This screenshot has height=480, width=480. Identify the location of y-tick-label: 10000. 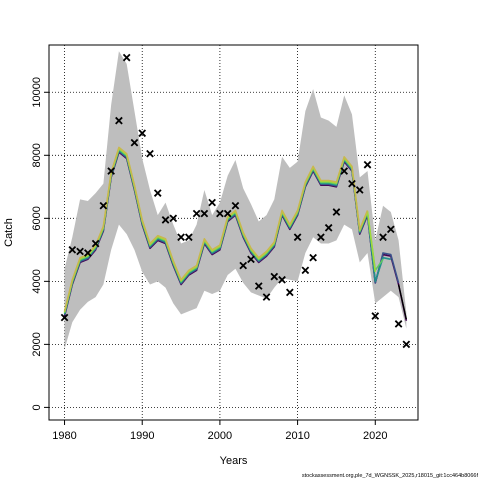
(37, 92).